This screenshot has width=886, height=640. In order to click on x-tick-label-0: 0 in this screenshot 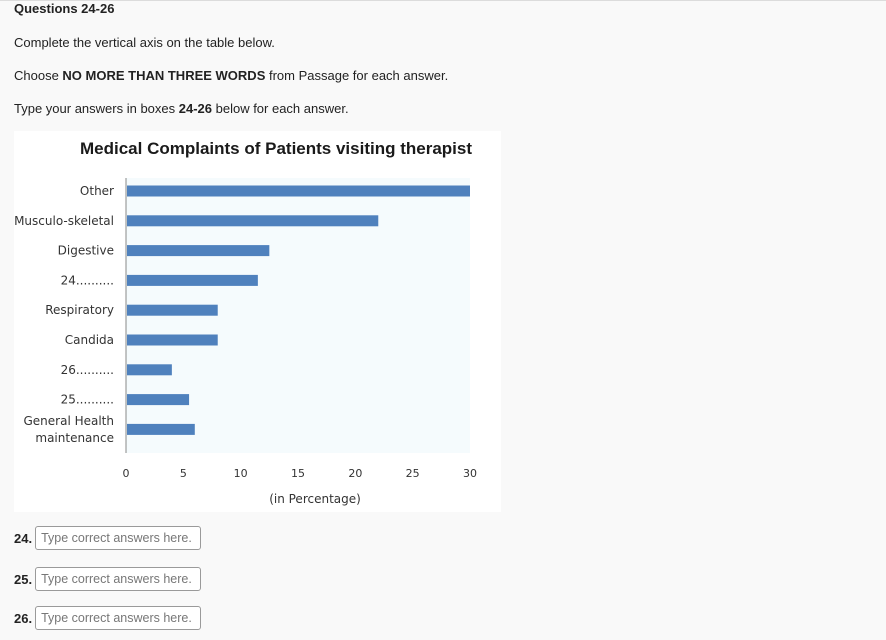, I will do `click(126, 473)`.